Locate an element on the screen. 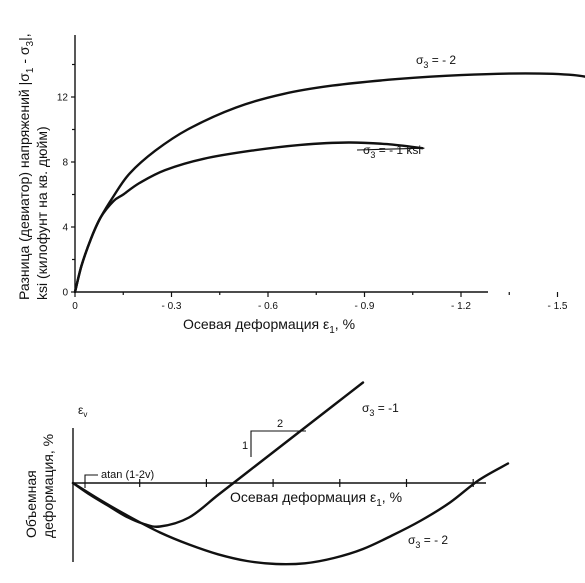  label-sigma3-minus1: σ3 = - 1 ksi is located at coordinates (392, 151).